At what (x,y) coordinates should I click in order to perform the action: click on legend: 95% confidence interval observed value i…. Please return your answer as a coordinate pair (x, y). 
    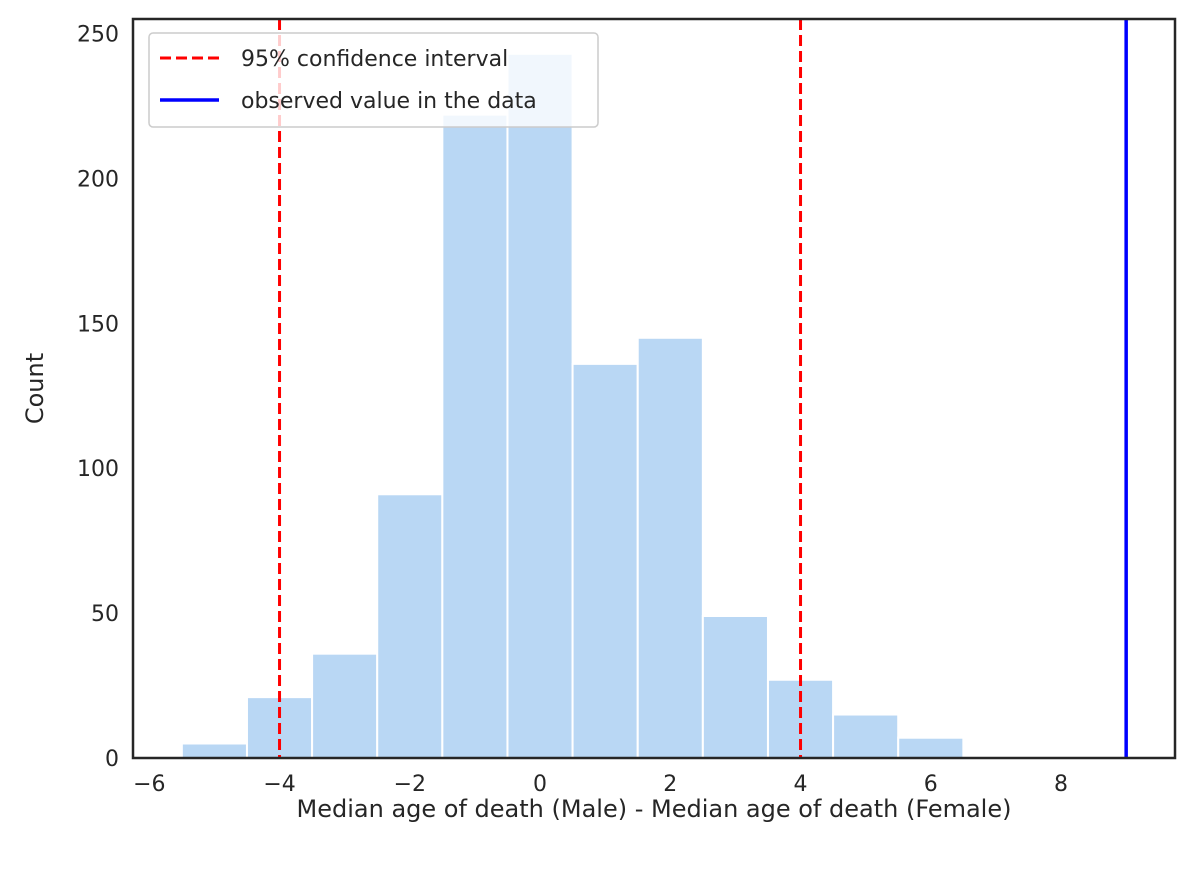
    Looking at the image, I should click on (373, 80).